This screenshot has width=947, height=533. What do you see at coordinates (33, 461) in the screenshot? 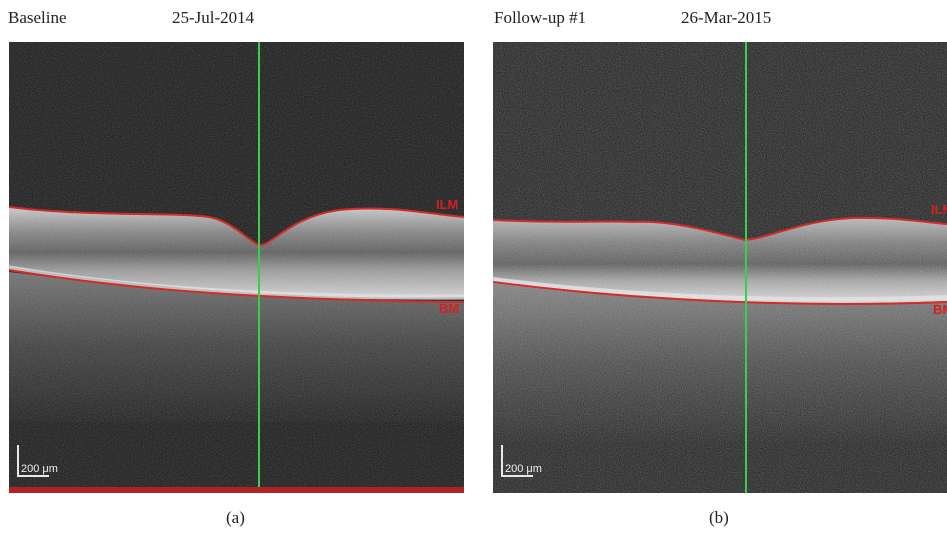
I see `scale-bar-a` at bounding box center [33, 461].